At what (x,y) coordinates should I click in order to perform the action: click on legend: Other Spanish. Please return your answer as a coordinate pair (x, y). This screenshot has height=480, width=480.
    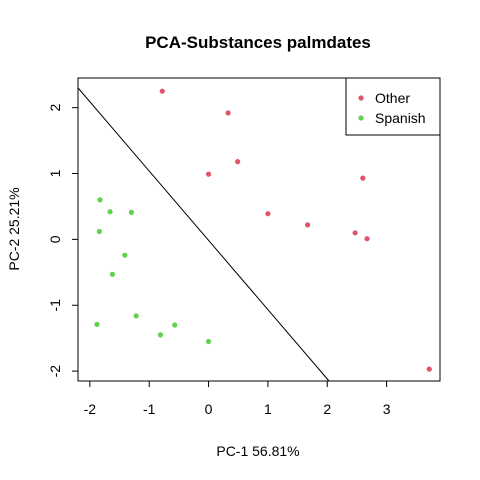
    Looking at the image, I should click on (393, 106).